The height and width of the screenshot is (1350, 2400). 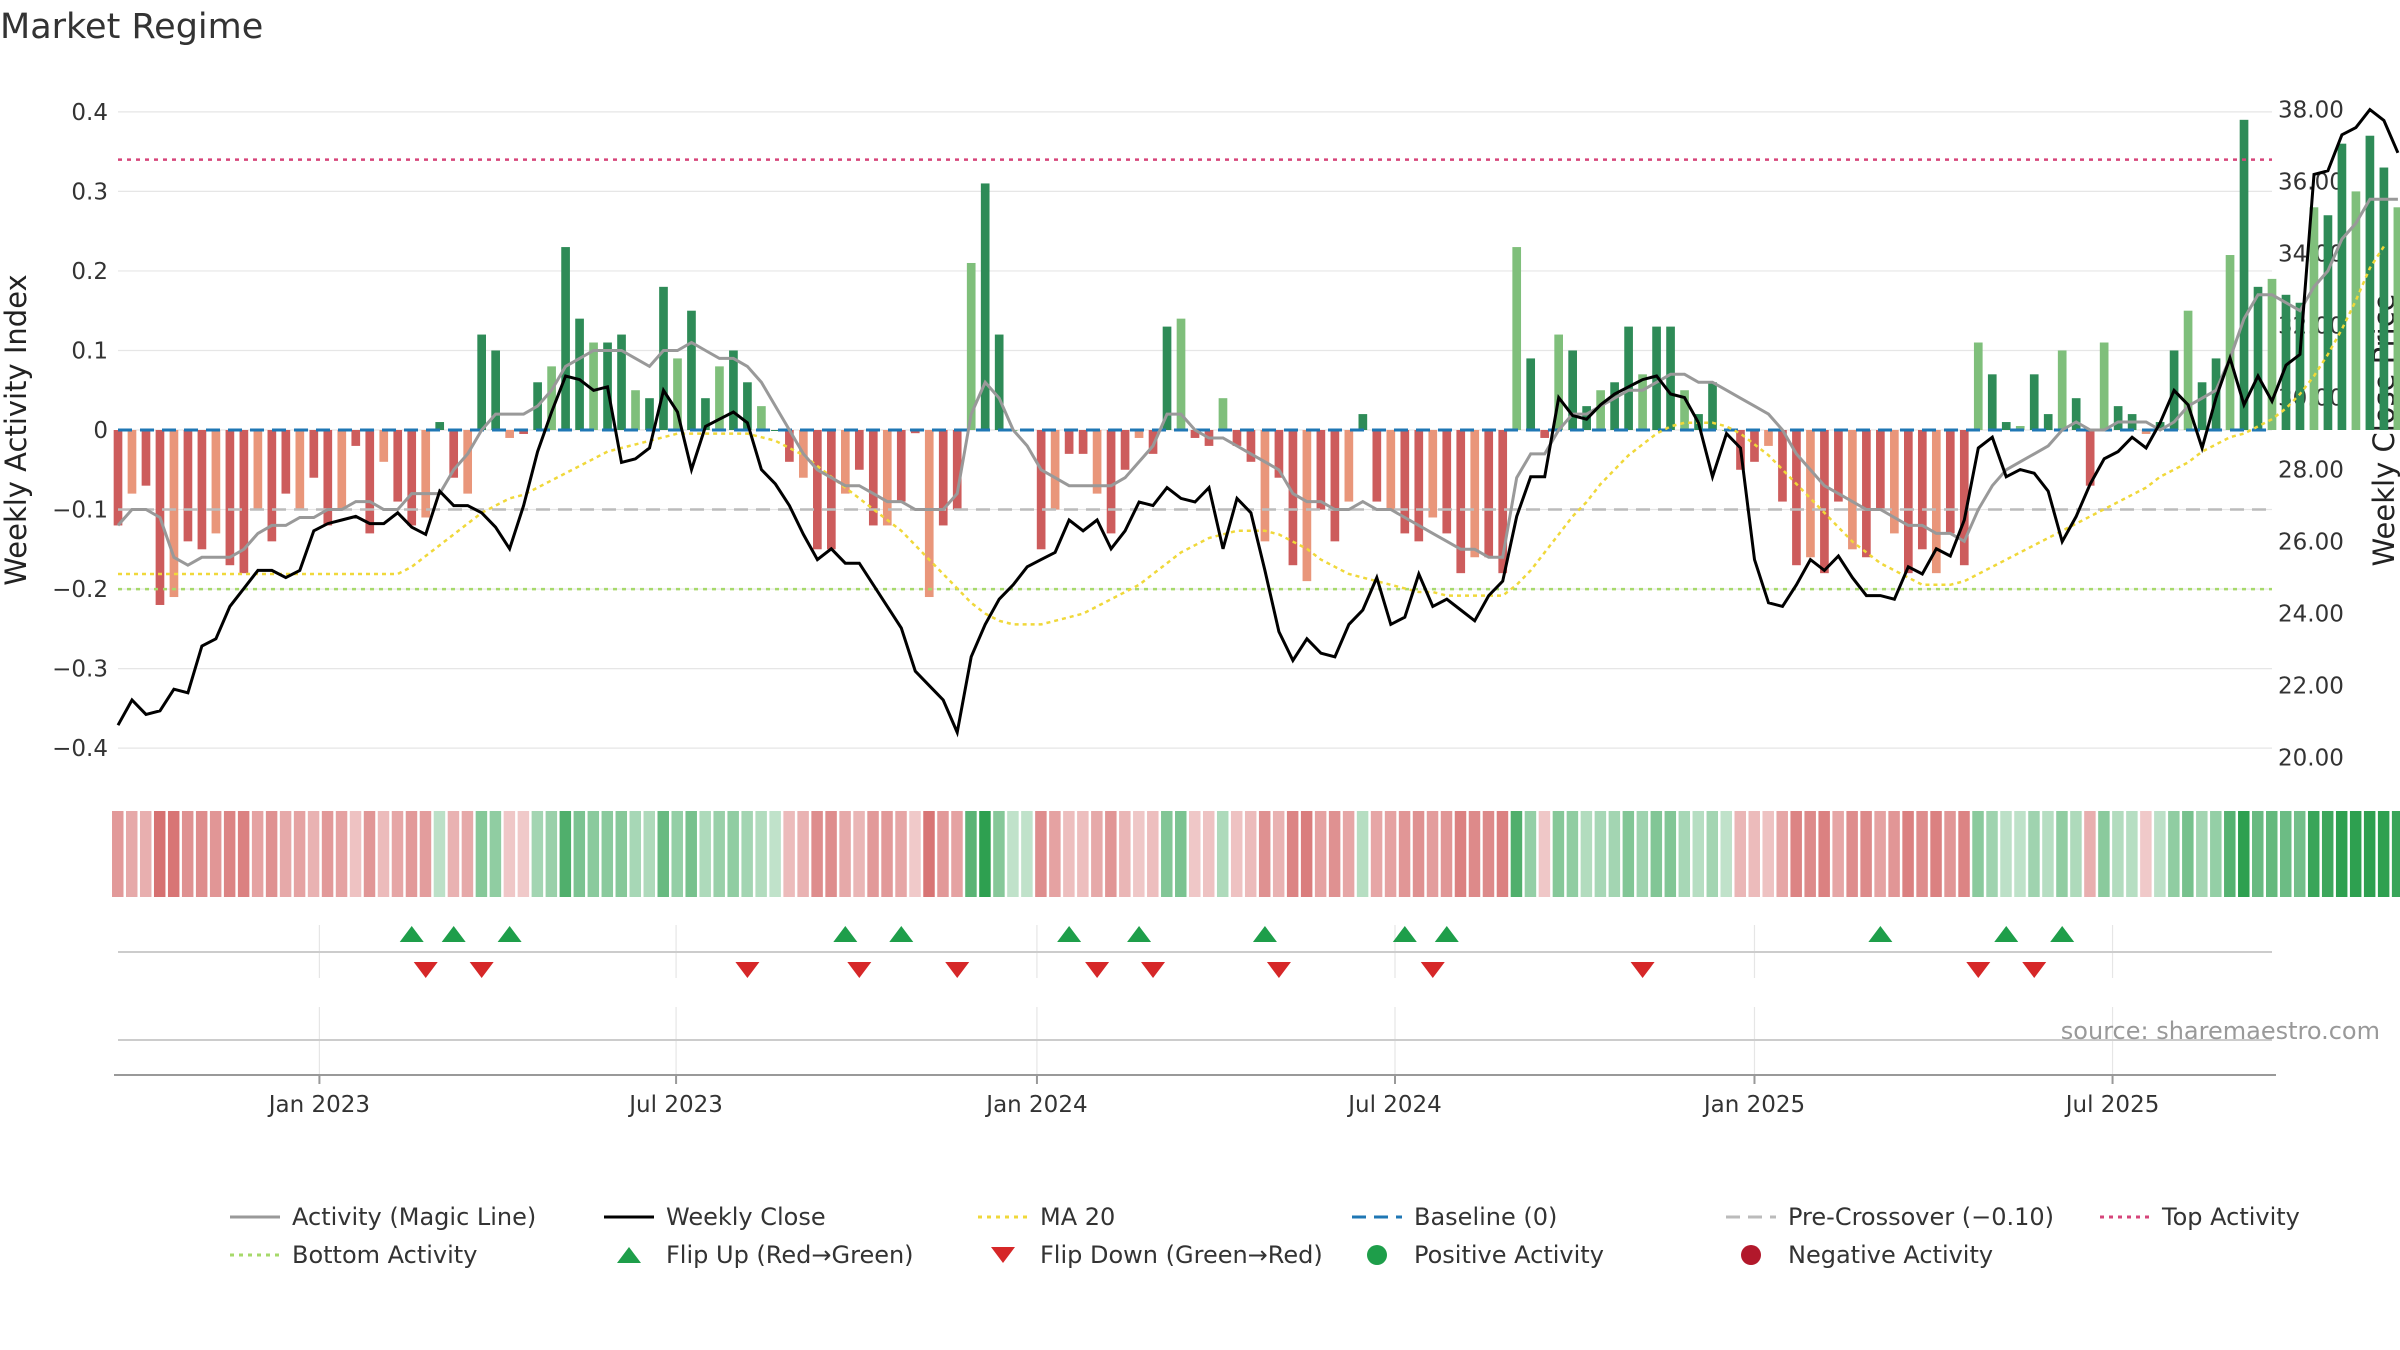 I want to click on legend-label: Negative Activity, so click(x=1890, y=1255).